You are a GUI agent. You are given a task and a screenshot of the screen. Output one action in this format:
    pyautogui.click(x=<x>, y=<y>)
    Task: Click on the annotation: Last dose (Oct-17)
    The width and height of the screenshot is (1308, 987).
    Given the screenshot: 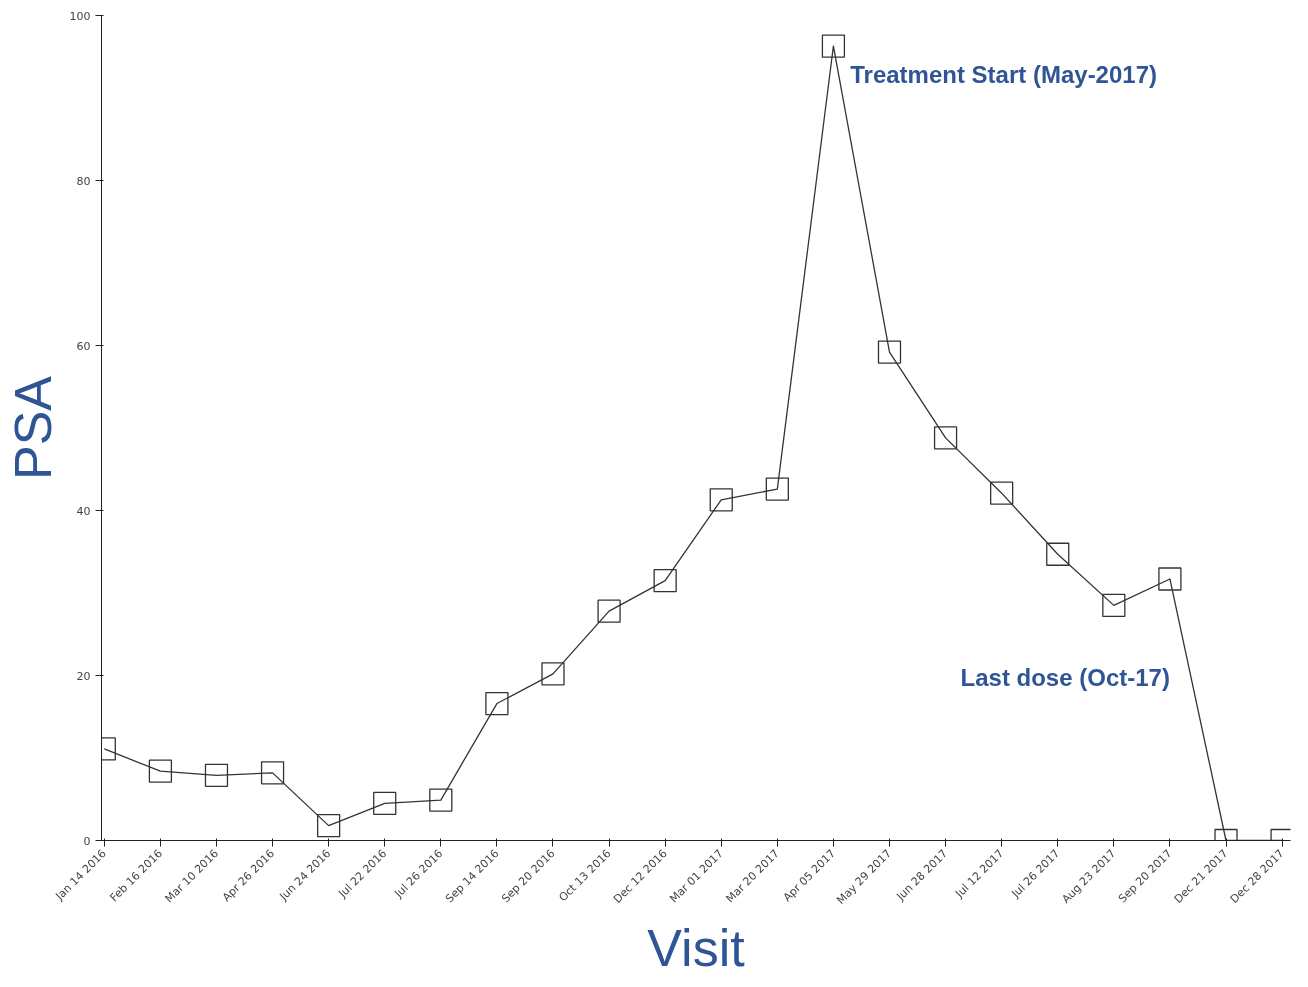 What is the action you would take?
    pyautogui.click(x=1065, y=678)
    